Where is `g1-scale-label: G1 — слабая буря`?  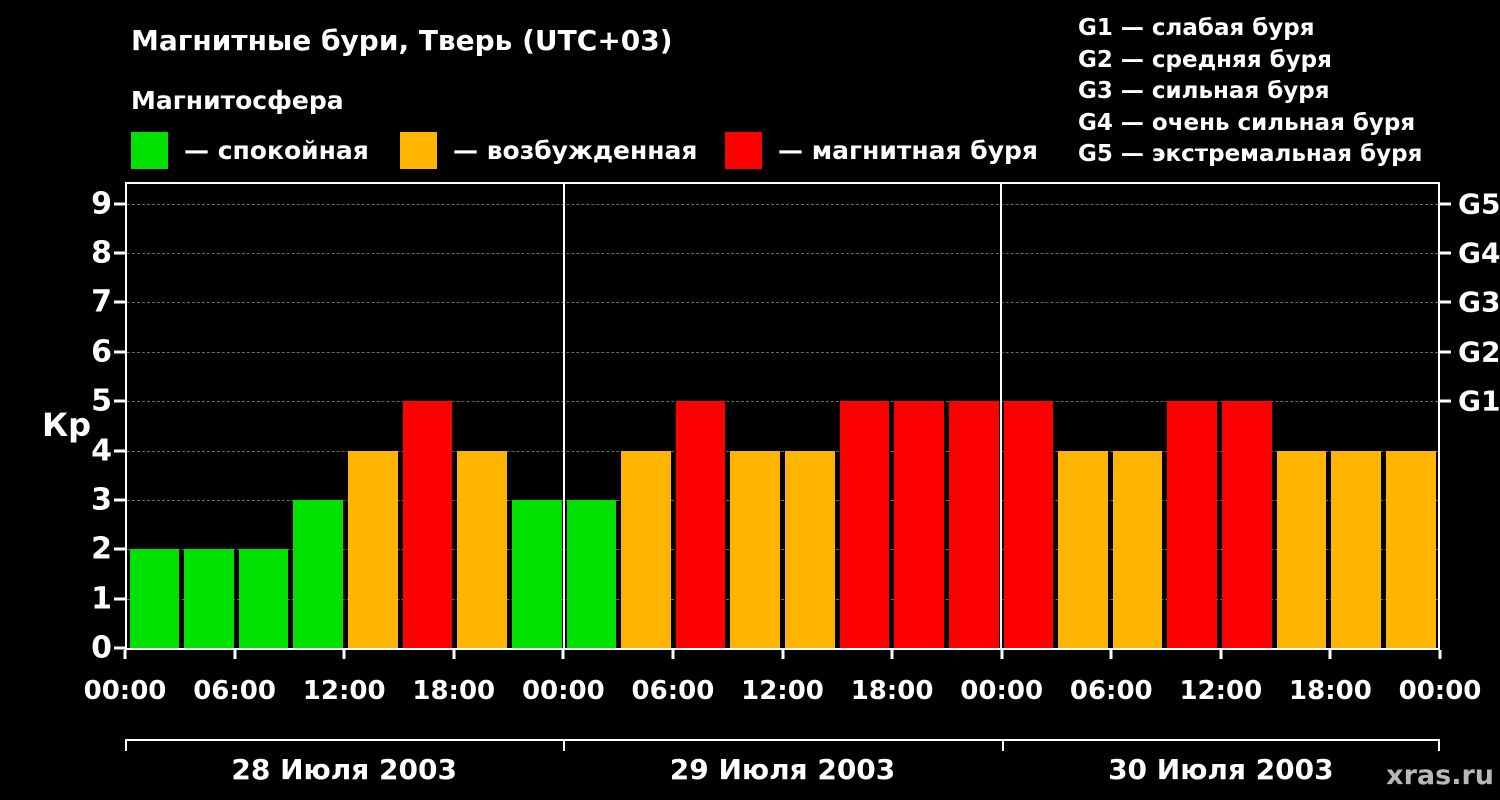
g1-scale-label: G1 — слабая буря is located at coordinates (1196, 28).